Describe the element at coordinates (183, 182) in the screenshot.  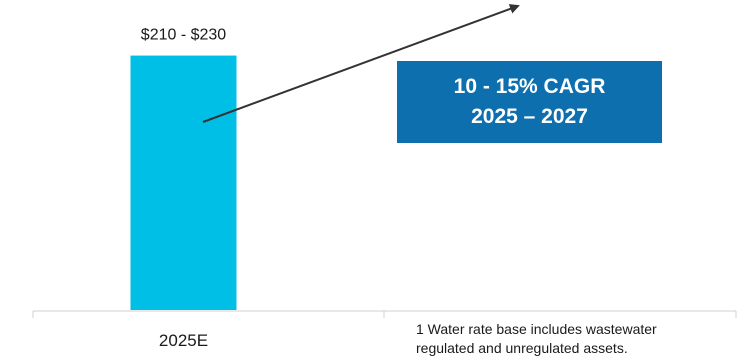
I see `bar` at that location.